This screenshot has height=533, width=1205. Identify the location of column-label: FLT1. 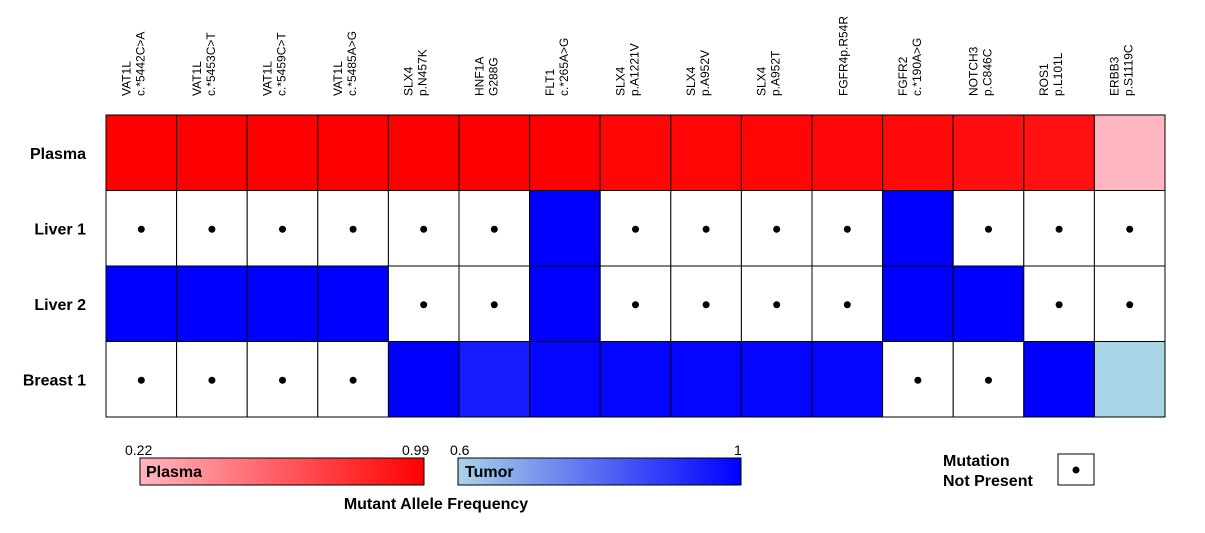
(550, 82).